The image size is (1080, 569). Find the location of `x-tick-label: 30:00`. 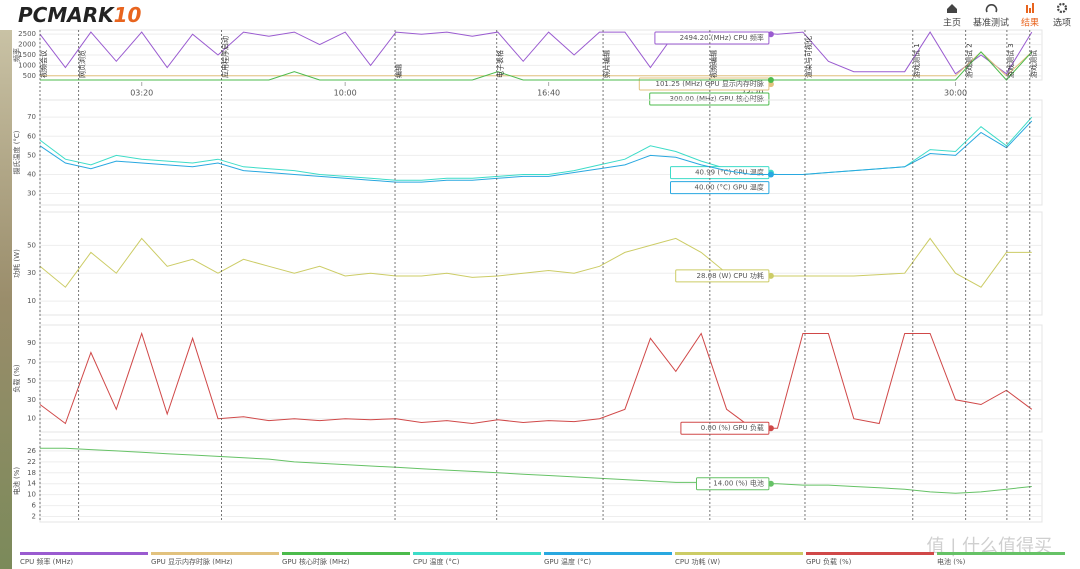

x-tick-label: 30:00 is located at coordinates (955, 93).